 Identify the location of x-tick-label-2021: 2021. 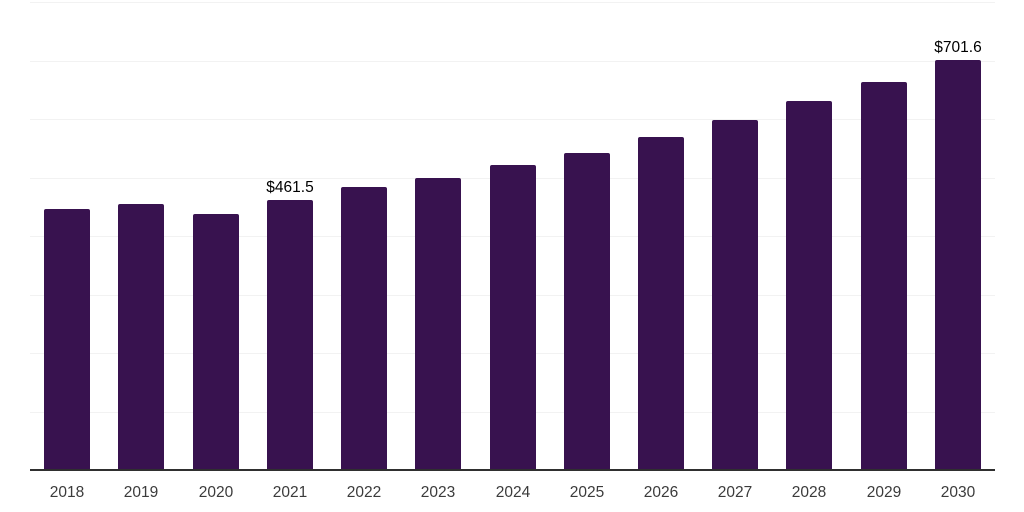
(290, 492).